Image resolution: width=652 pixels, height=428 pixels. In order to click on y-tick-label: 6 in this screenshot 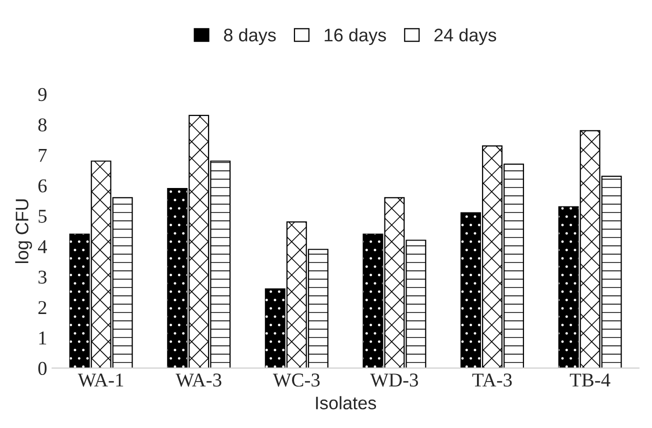, I will do `click(42, 185)`.